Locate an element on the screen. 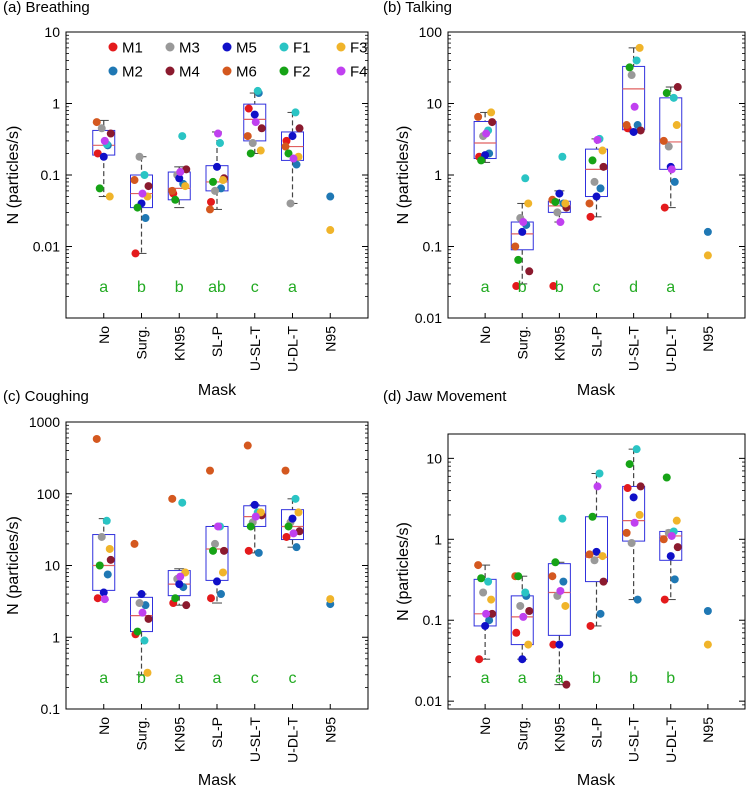 The image size is (749, 793). x-tick-label: U-DL-T is located at coordinates (293, 740).